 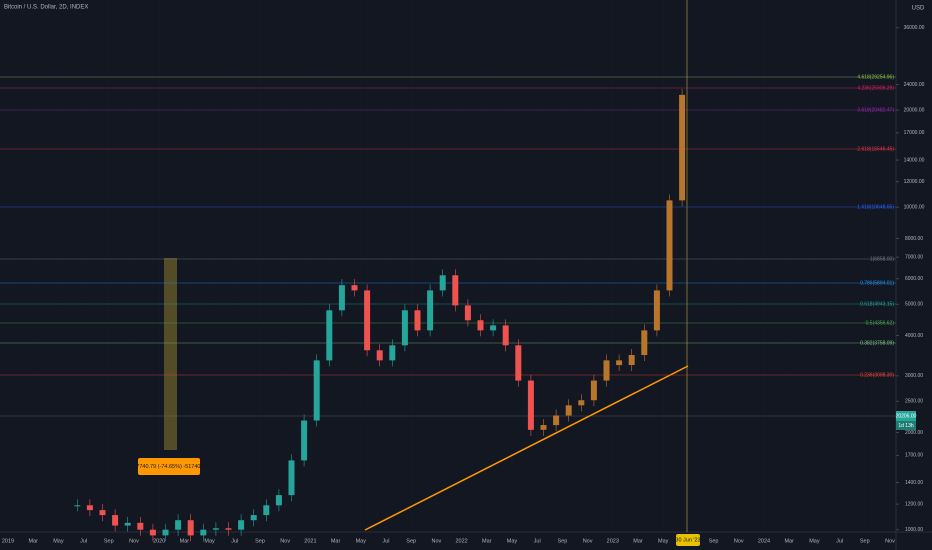 I want to click on countdown-box, so click(x=906, y=425).